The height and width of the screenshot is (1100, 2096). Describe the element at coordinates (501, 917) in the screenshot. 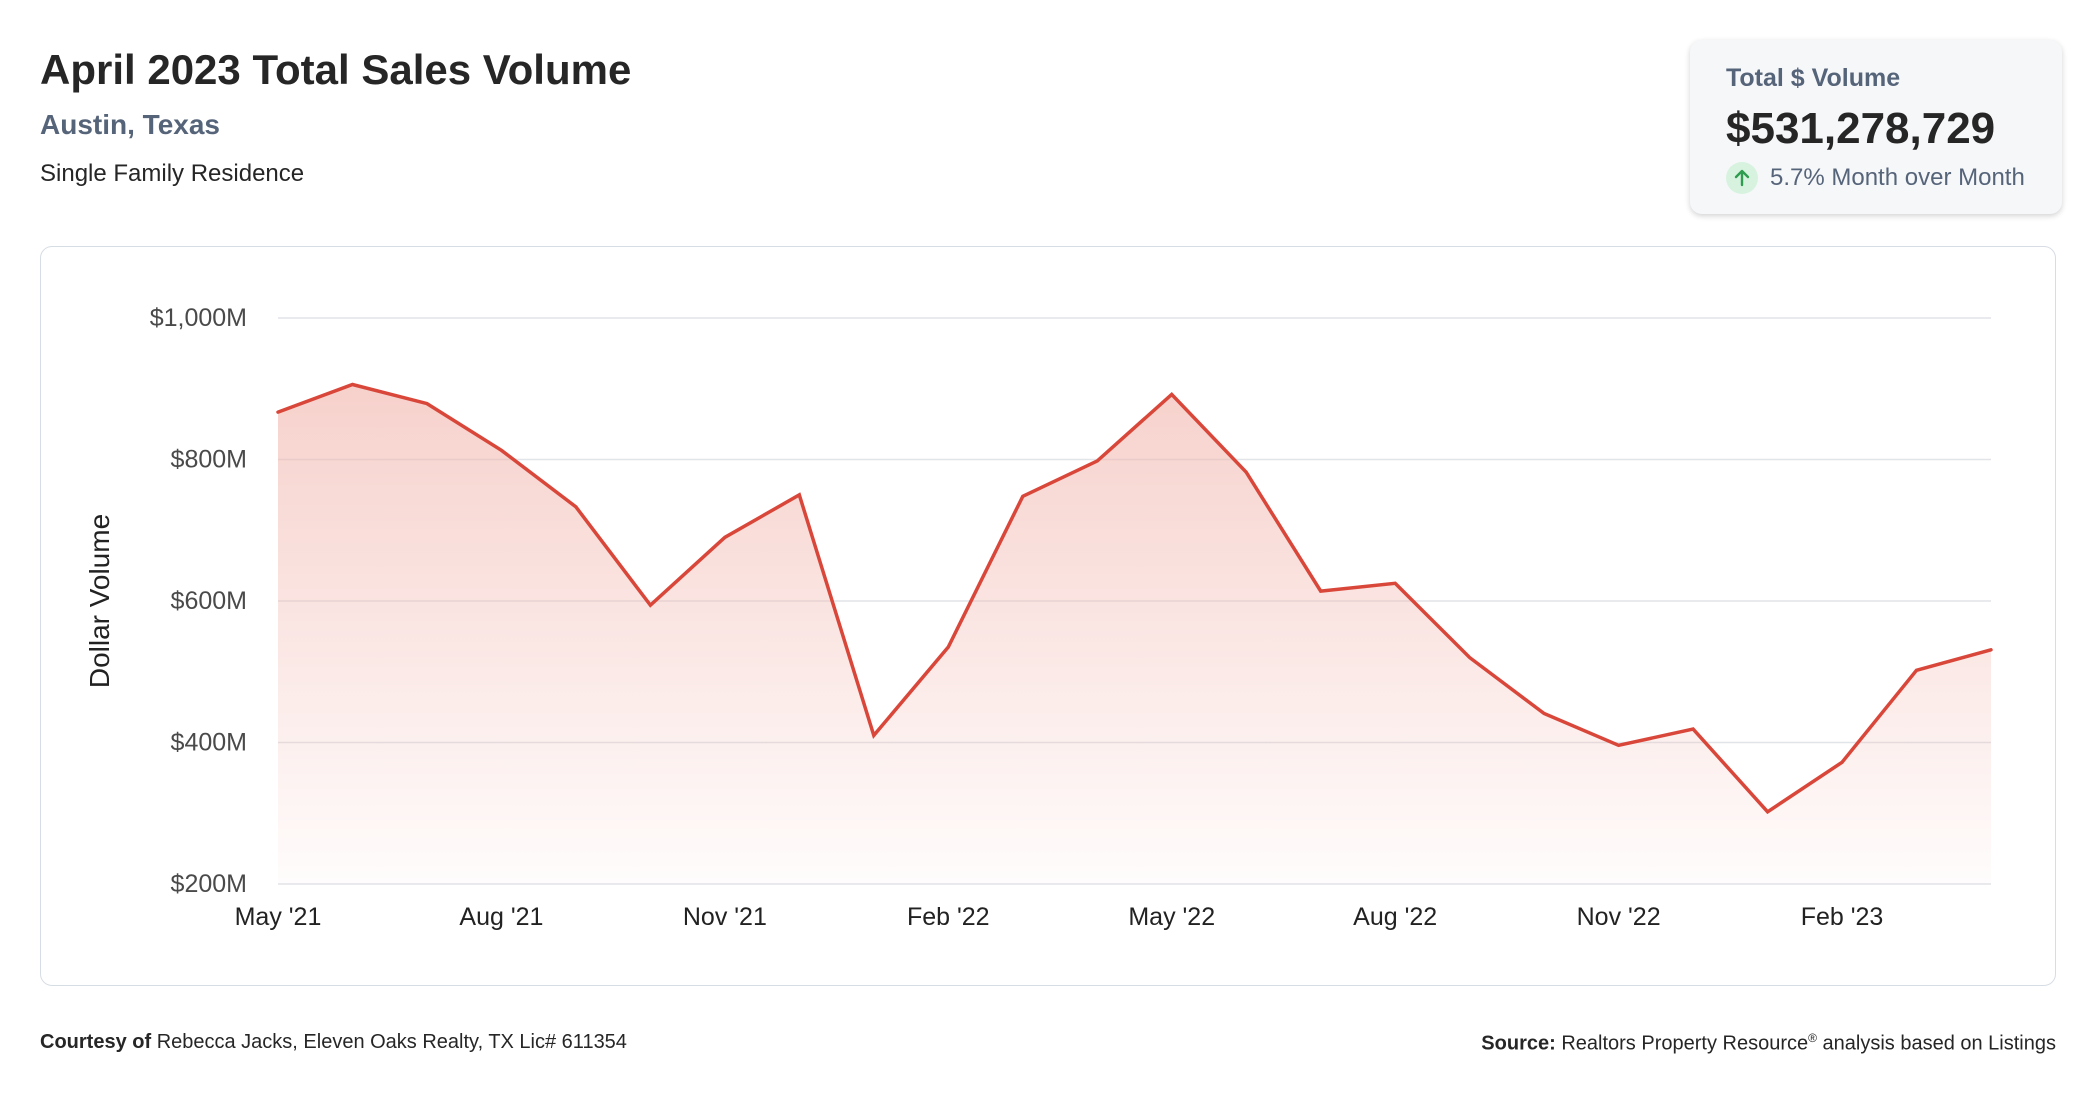

I see `x-tick-label: Aug '21` at that location.